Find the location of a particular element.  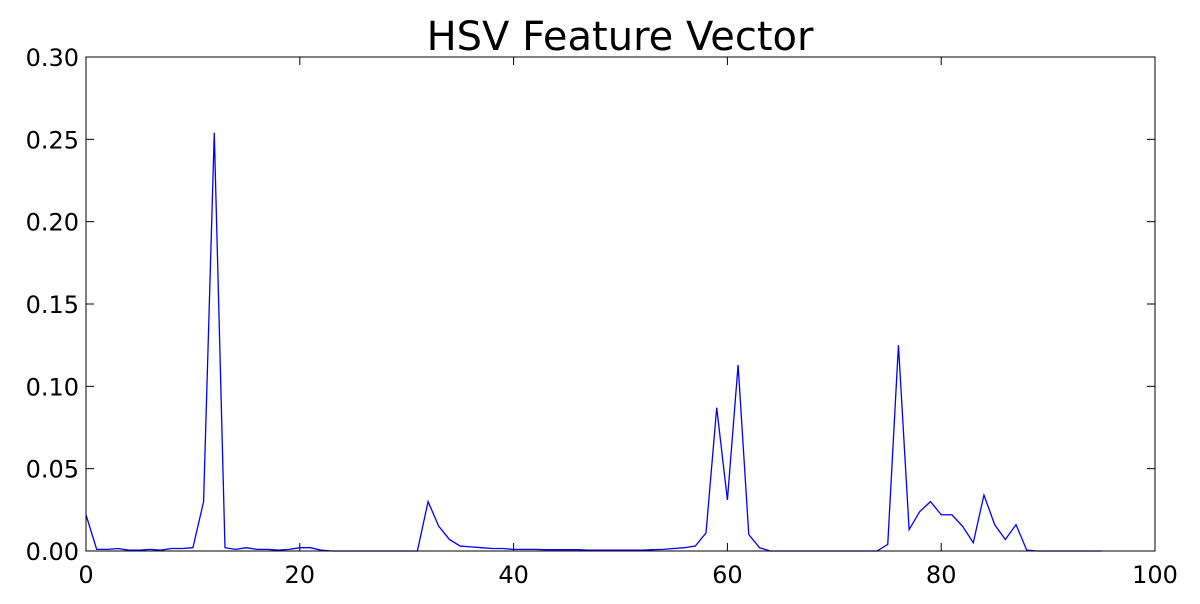

y-tick-label: 0.15 is located at coordinates (52, 305).